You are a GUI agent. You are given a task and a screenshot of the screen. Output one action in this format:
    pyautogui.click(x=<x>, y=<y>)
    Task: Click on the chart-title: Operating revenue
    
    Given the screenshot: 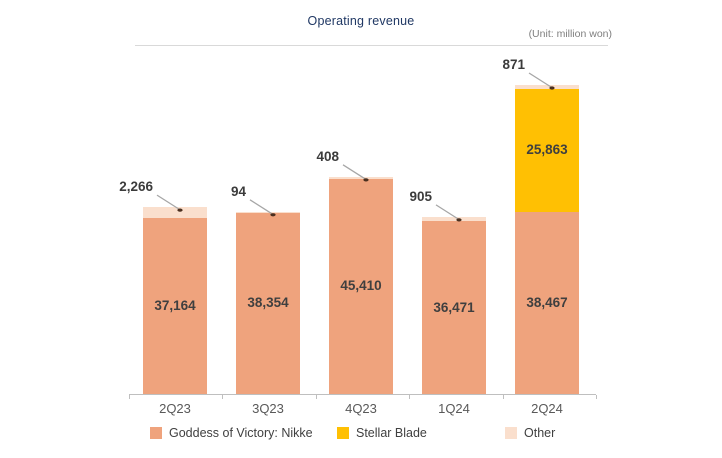 What is the action you would take?
    pyautogui.click(x=361, y=21)
    